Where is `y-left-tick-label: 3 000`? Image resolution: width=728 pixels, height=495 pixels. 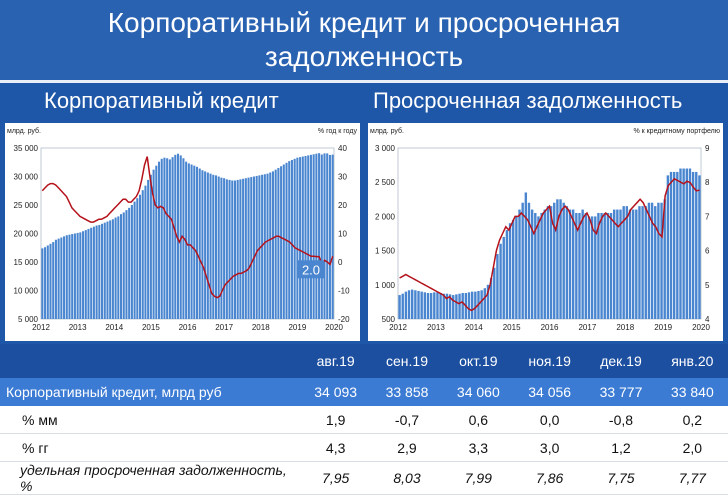 y-left-tick-label: 3 000 is located at coordinates (385, 148).